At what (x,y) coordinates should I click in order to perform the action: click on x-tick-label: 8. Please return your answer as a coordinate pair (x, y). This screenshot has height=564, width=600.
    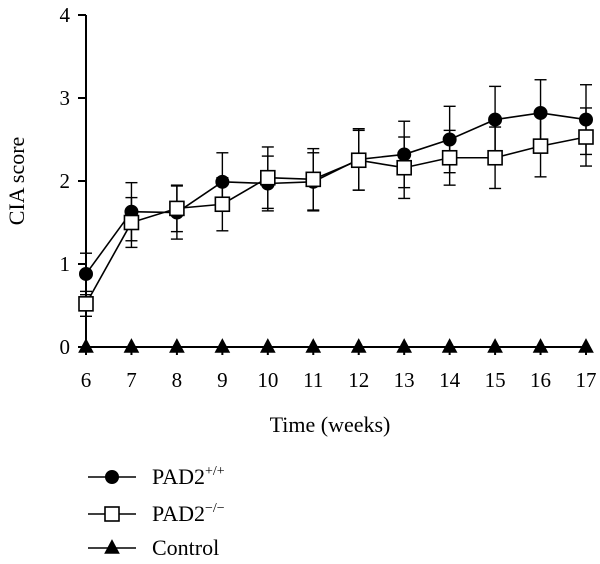
    Looking at the image, I should click on (177, 380).